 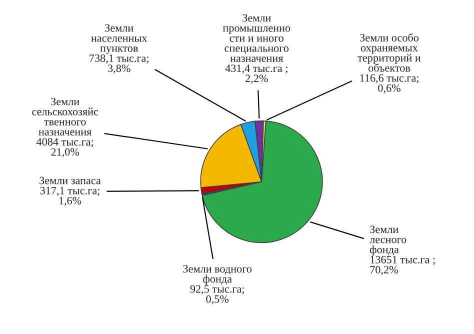 What do you see at coordinates (65, 148) in the screenshot?
I see `data-label: 4084 тыс.га; 21,0%` at bounding box center [65, 148].